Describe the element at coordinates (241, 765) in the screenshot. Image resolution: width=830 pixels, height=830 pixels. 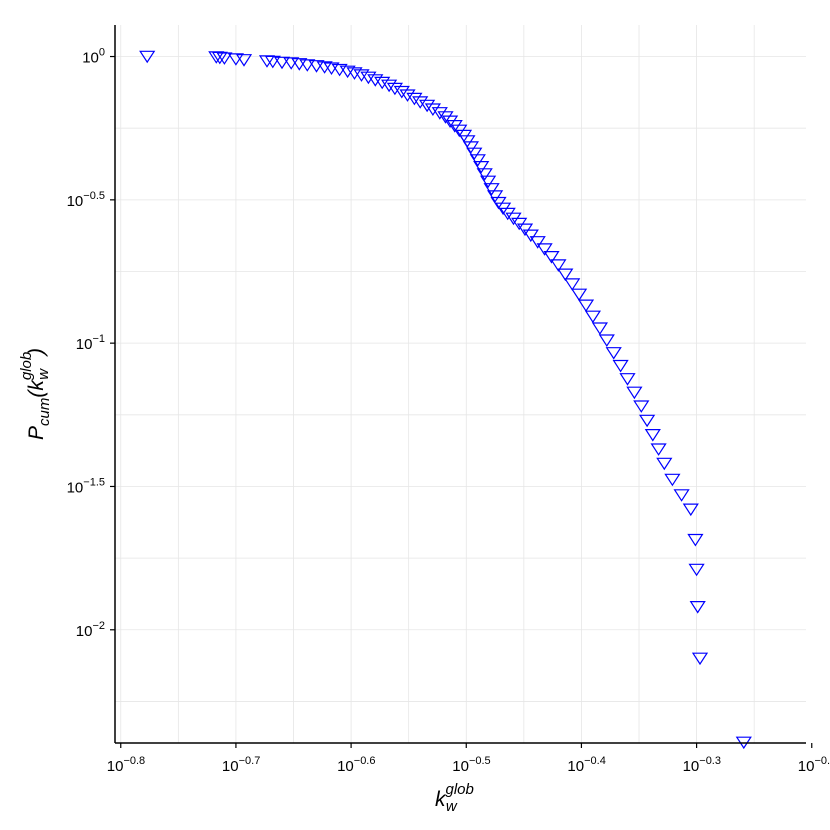
I see `x-tick-label: 10−0.7` at that location.